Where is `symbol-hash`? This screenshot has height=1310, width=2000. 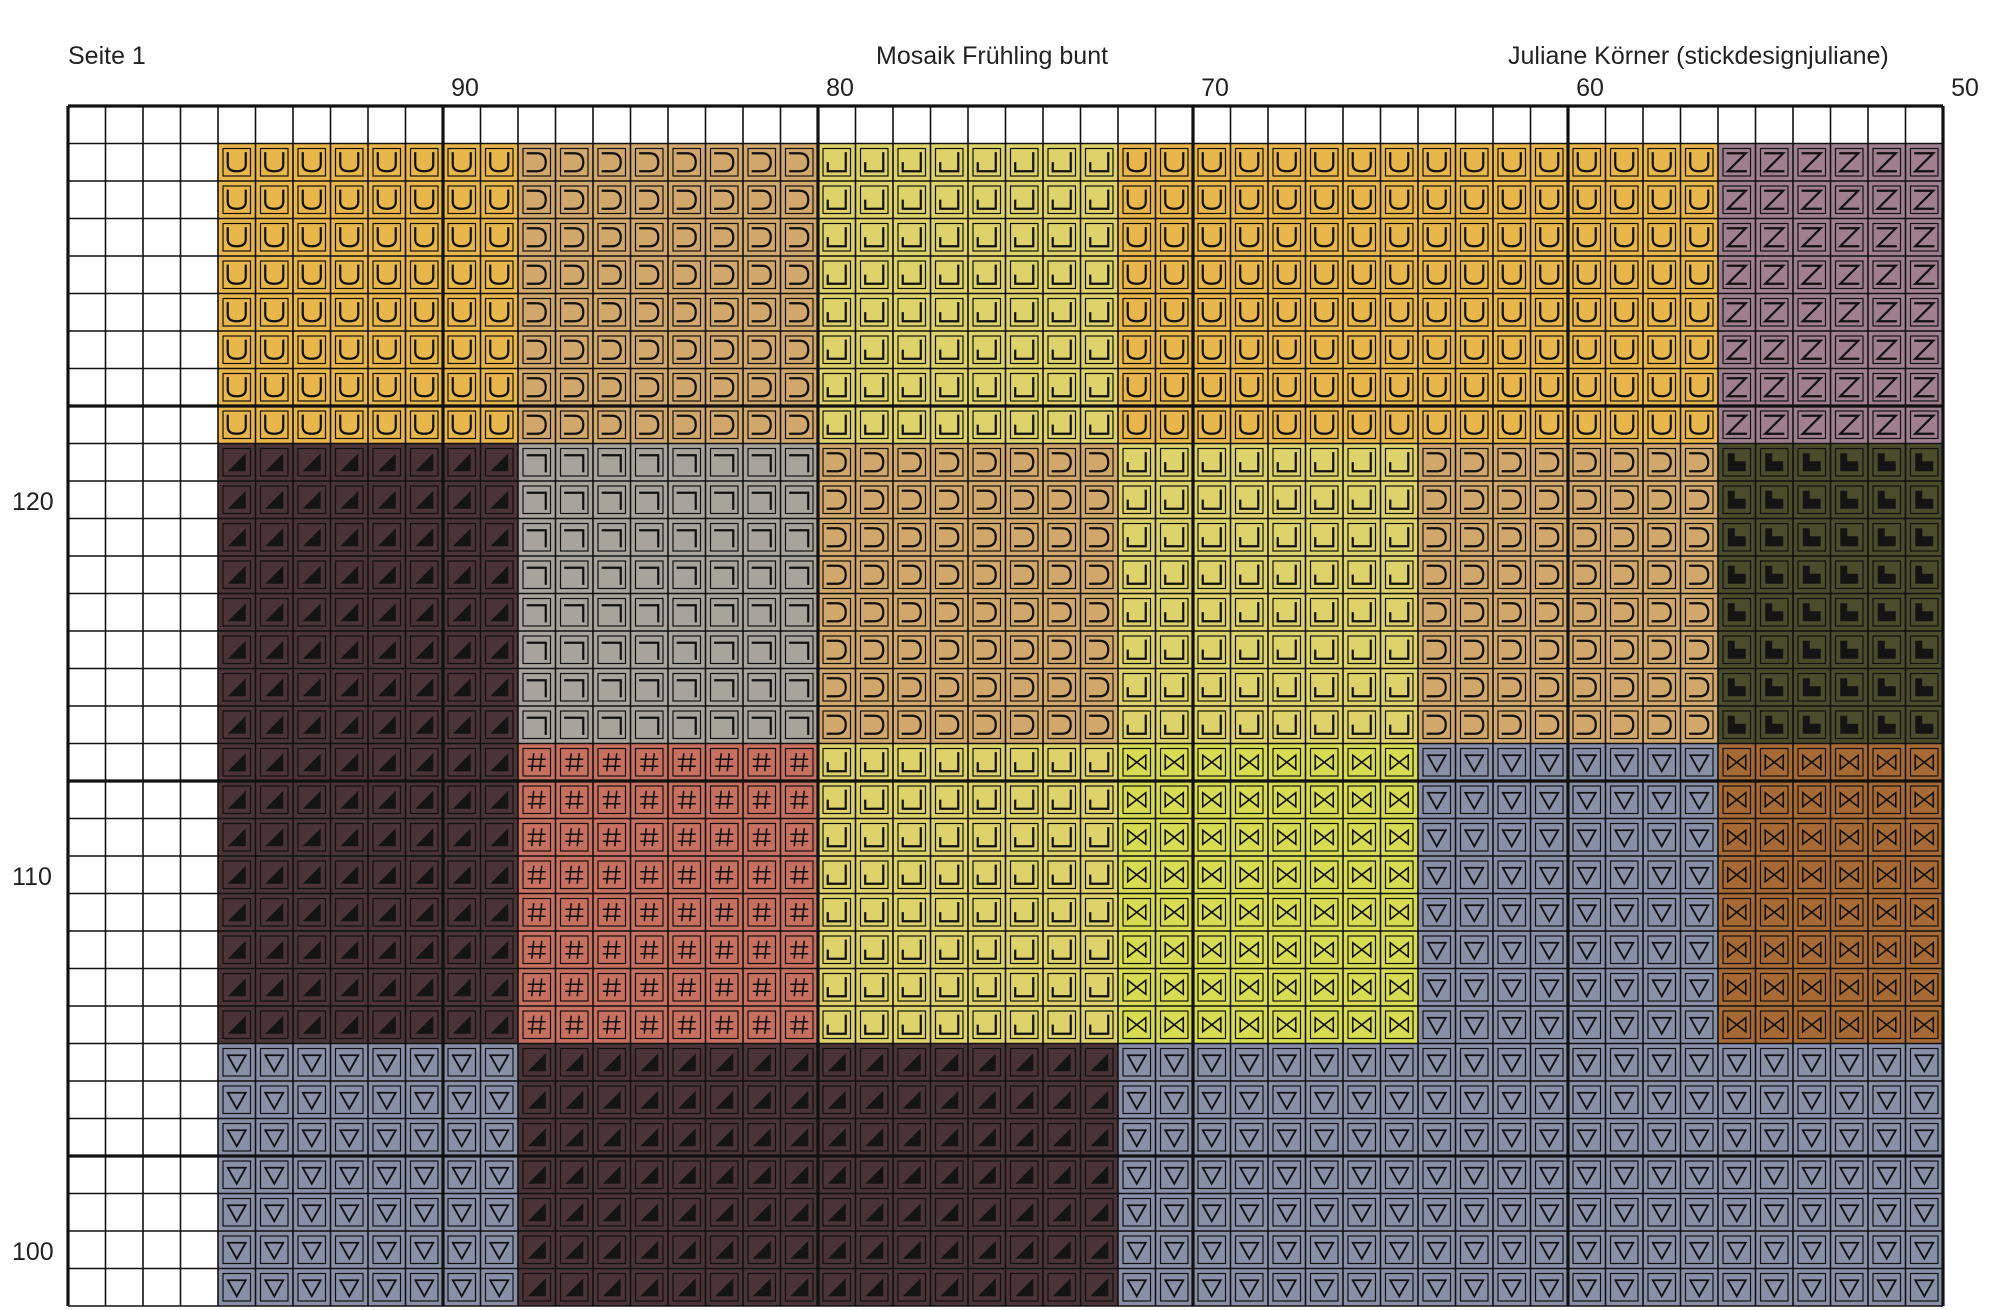 symbol-hash is located at coordinates (799, 949).